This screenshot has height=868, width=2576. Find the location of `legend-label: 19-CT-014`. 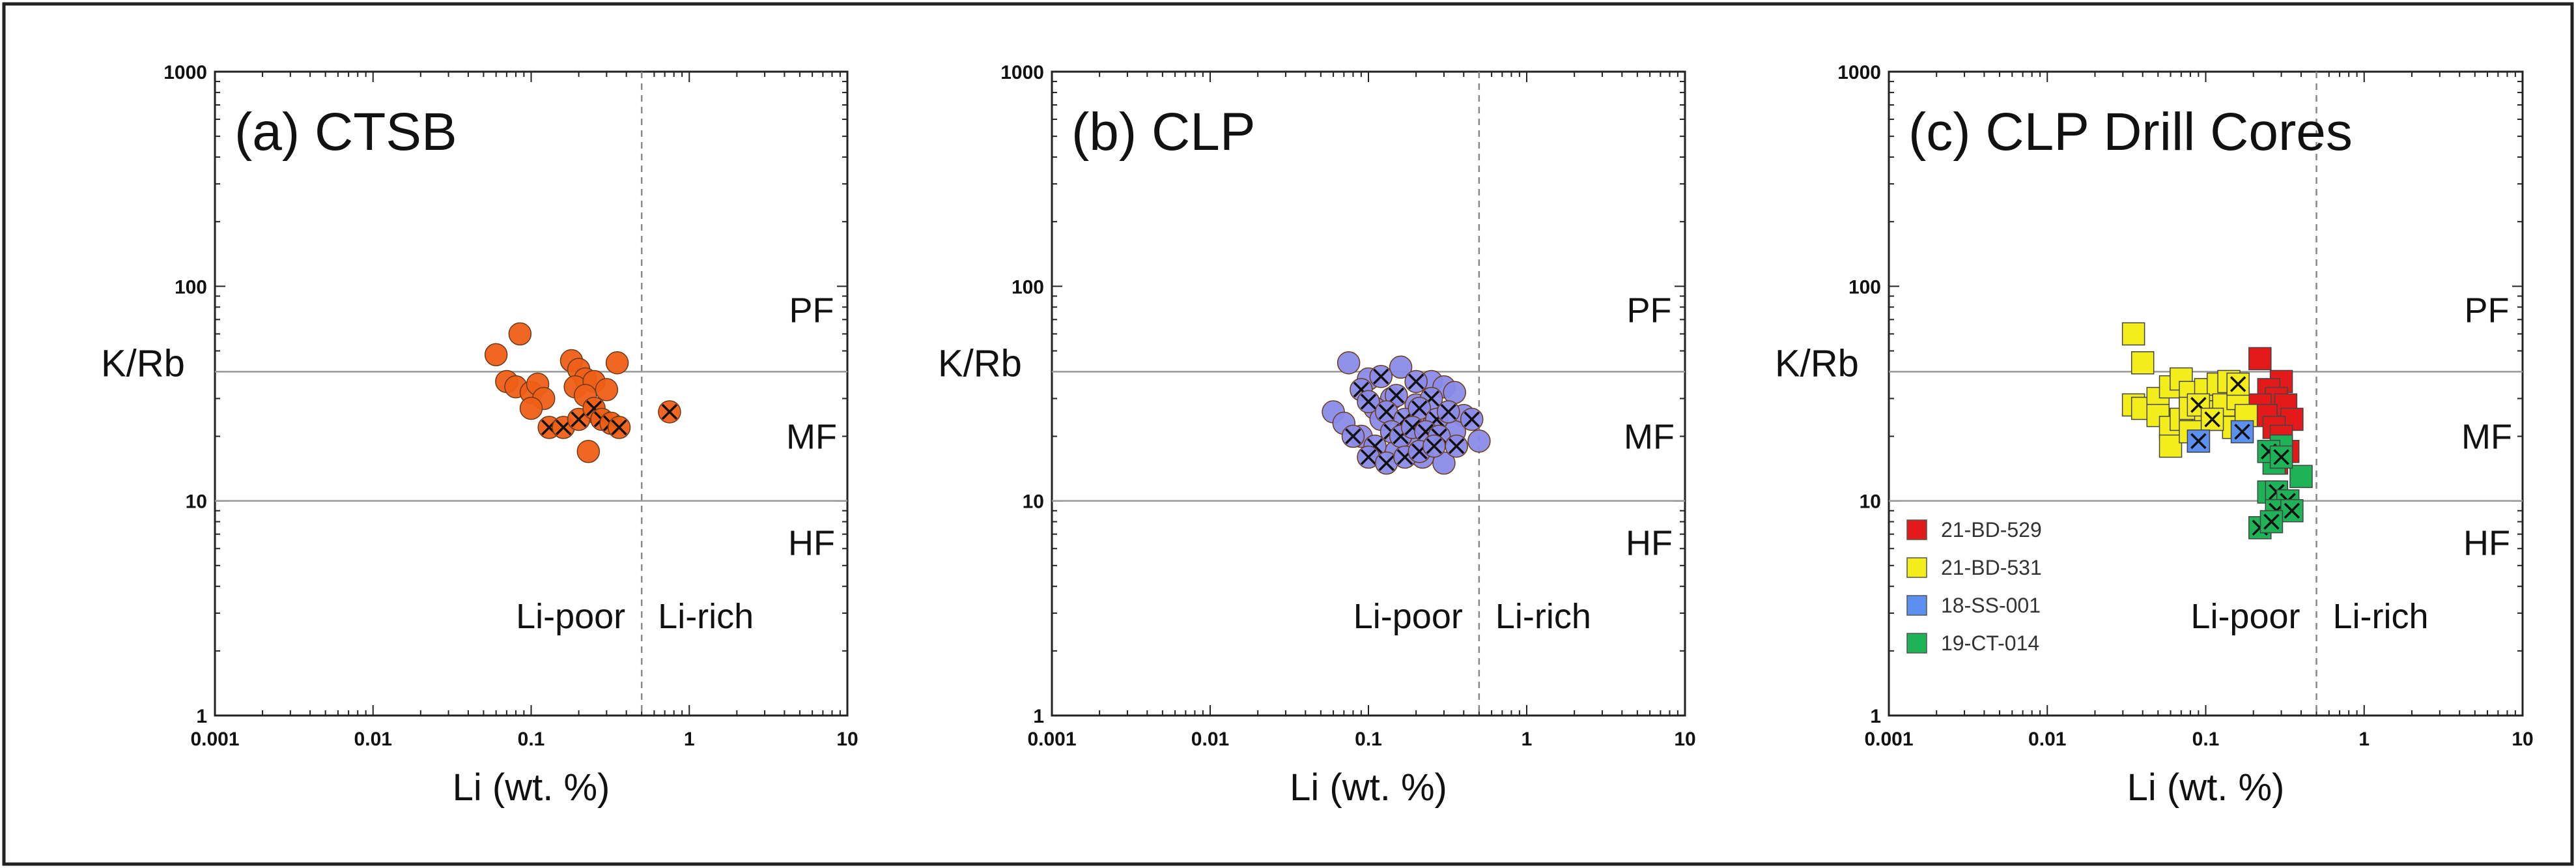

legend-label: 19-CT-014 is located at coordinates (1990, 643).